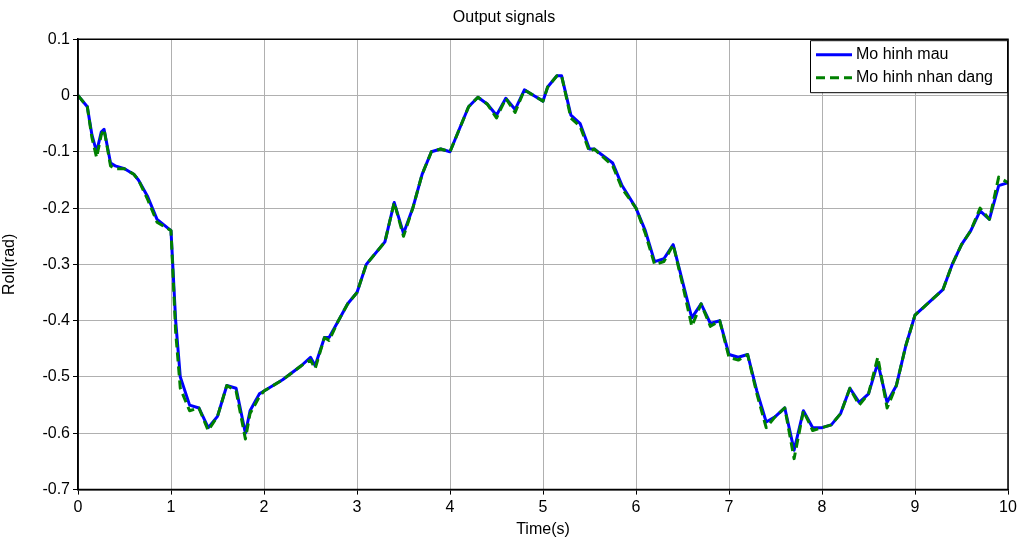 This screenshot has height=541, width=1022. What do you see at coordinates (924, 77) in the screenshot?
I see `legend-label: Mo hinh nhan dang` at bounding box center [924, 77].